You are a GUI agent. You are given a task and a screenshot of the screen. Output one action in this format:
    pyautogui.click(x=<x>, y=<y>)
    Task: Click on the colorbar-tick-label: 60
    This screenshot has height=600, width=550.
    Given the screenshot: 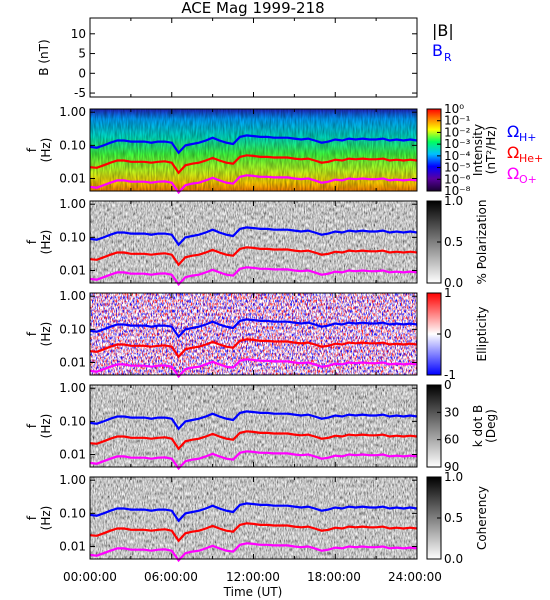 What is the action you would take?
    pyautogui.click(x=451, y=440)
    